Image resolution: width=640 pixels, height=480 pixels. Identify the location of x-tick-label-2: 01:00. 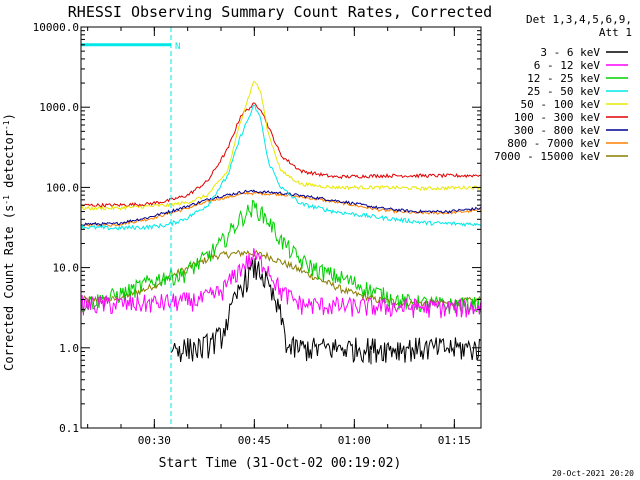
(354, 440).